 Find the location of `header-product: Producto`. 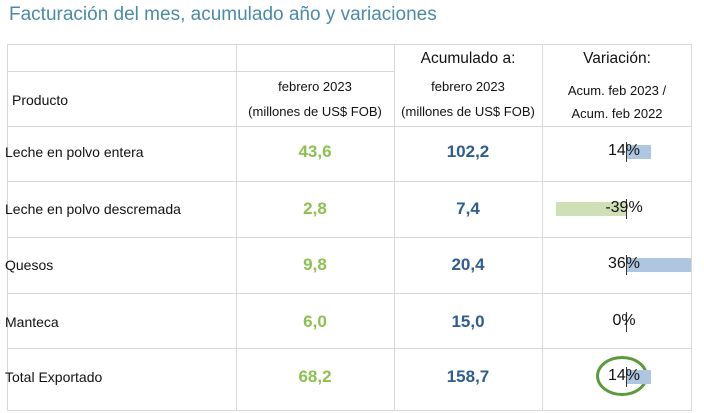

header-product: Producto is located at coordinates (40, 100).